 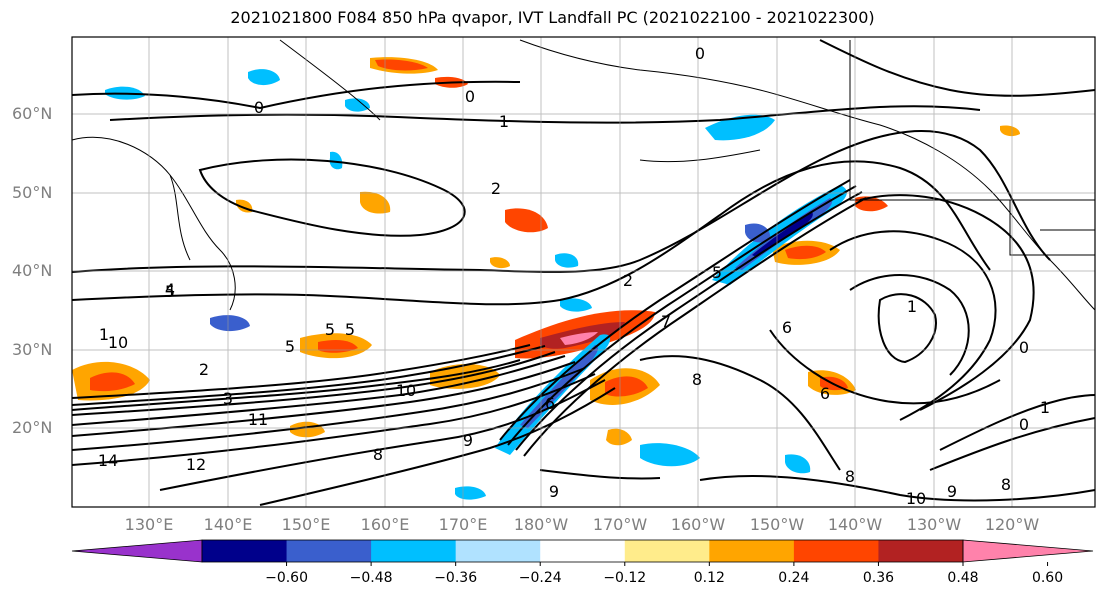 I want to click on contour-label: 14, so click(x=108, y=460).